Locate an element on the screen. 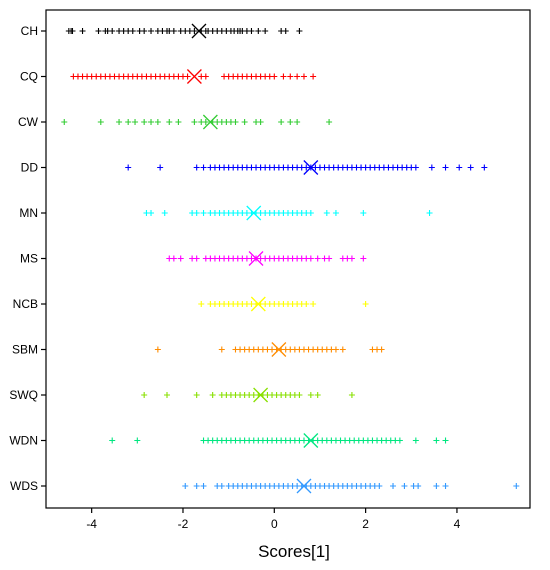  mean-marker-cq is located at coordinates (194, 76).